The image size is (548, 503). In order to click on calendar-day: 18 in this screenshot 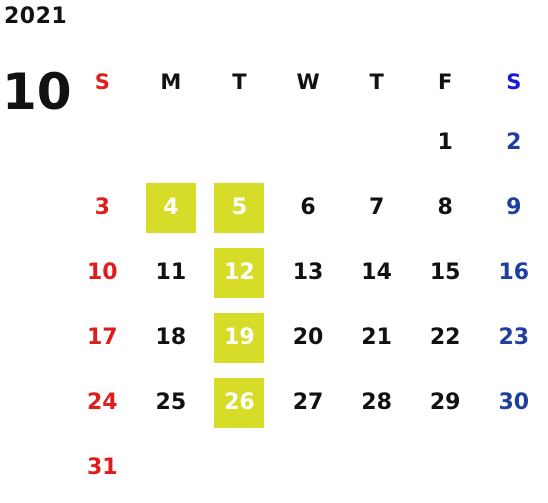, I will do `click(171, 337)`.